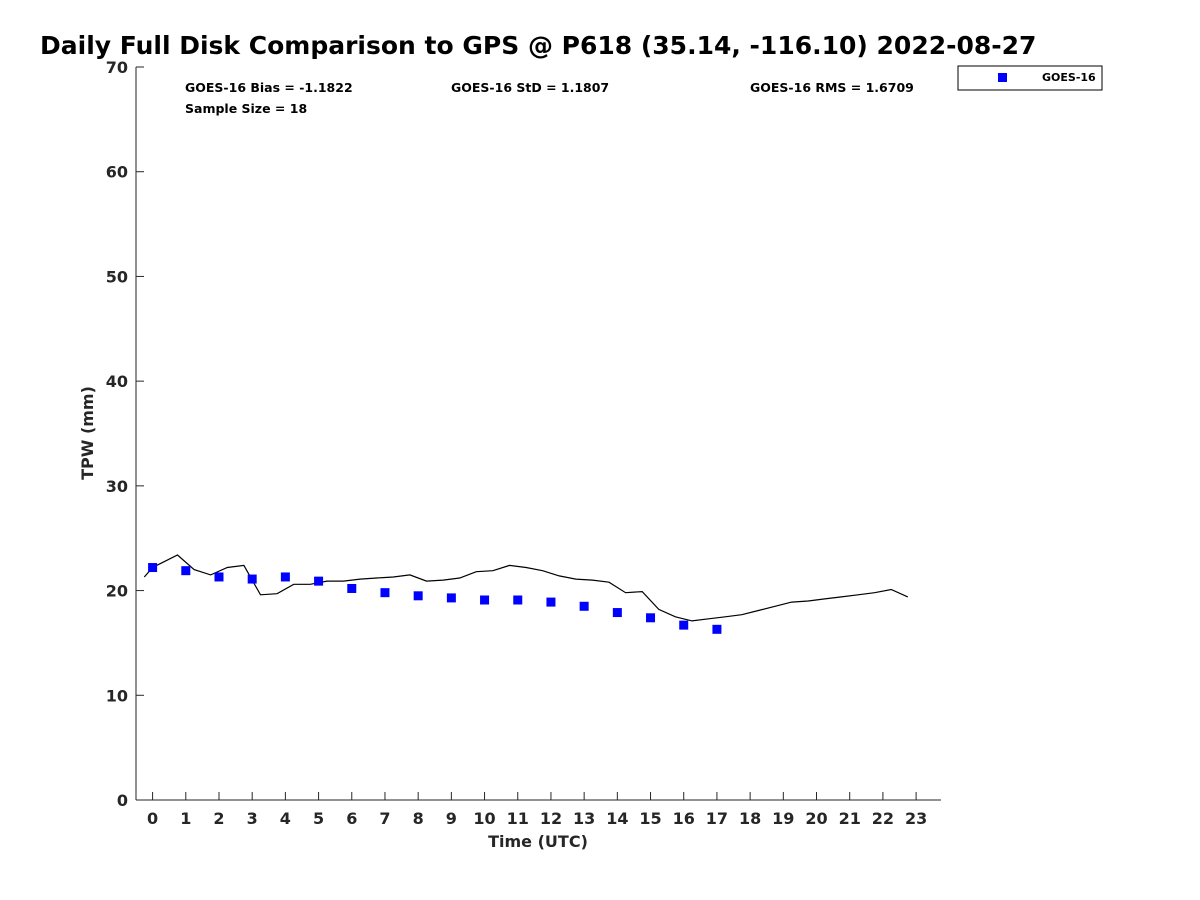  I want to click on x-tick-label: 5, so click(318, 818).